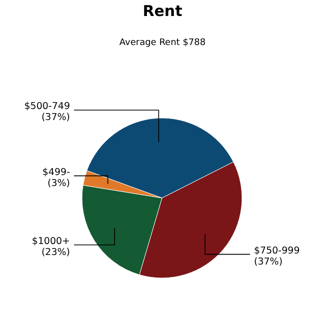  What do you see at coordinates (55, 252) in the screenshot?
I see `data-label: (23%)` at bounding box center [55, 252].